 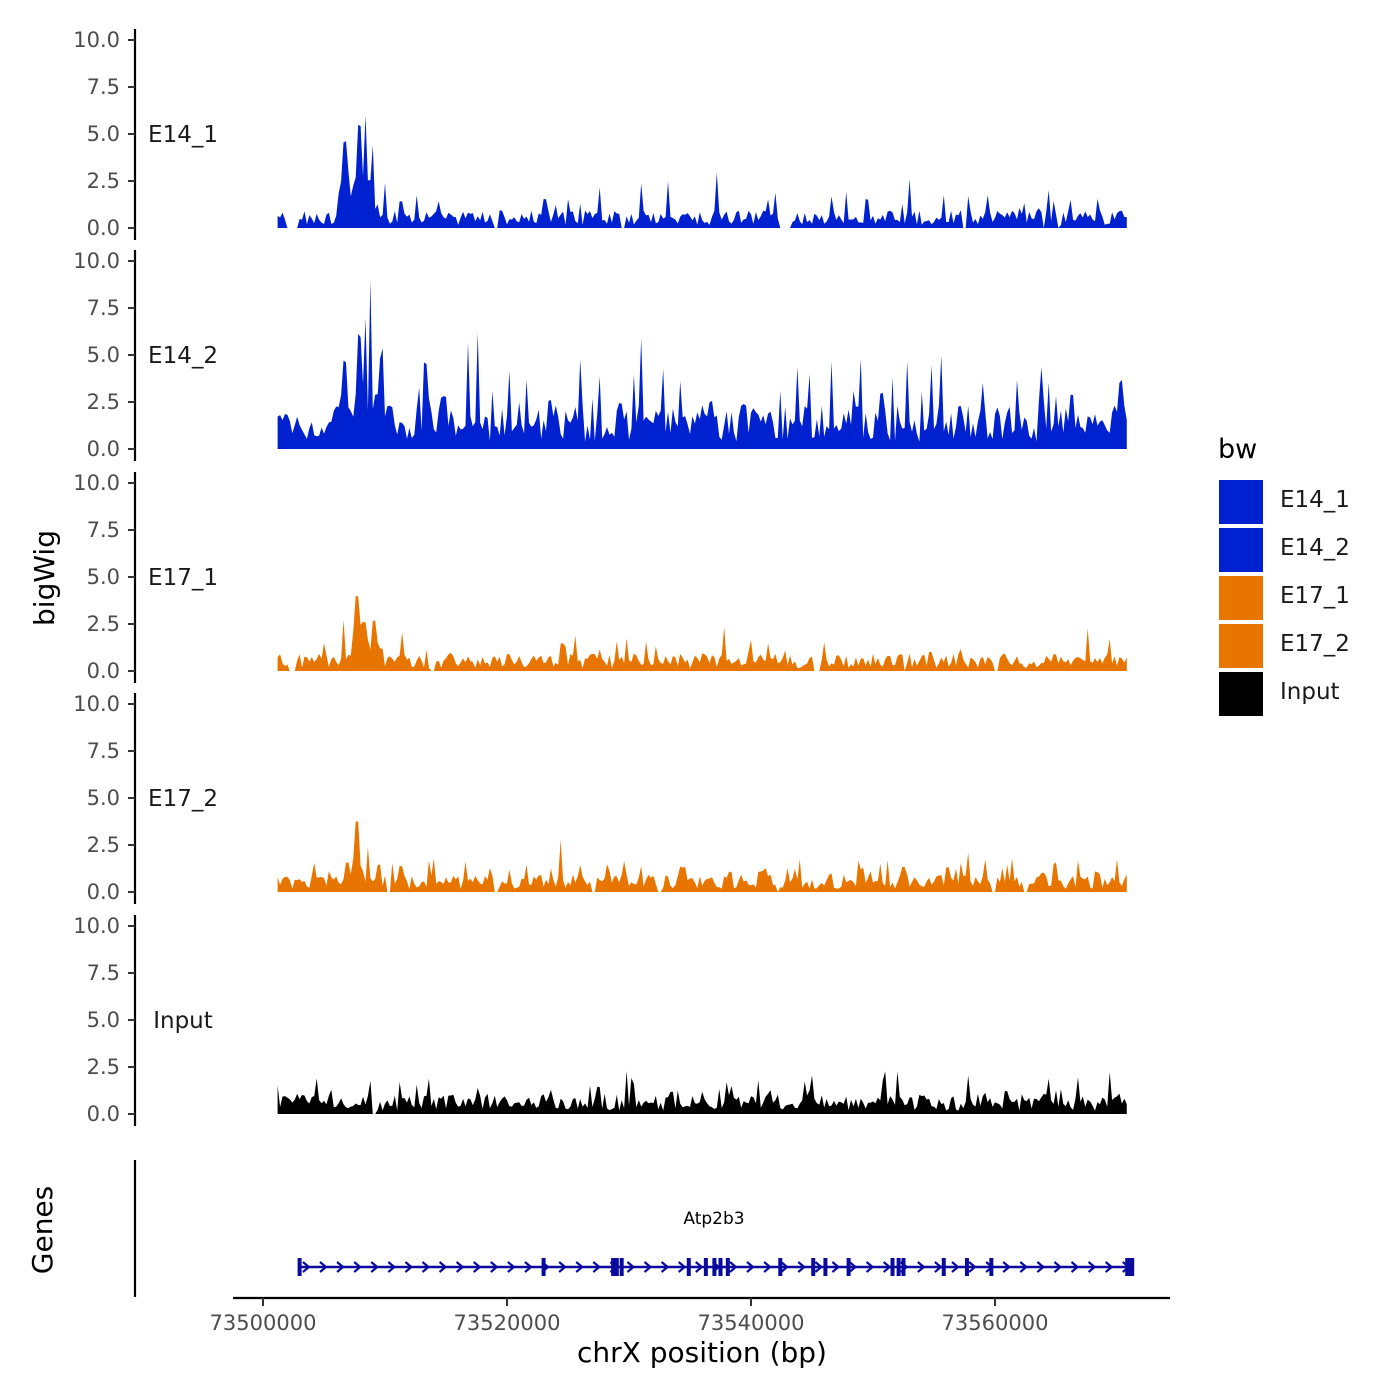 I want to click on legend-item-e17-2: E17_2, so click(x=1298, y=646).